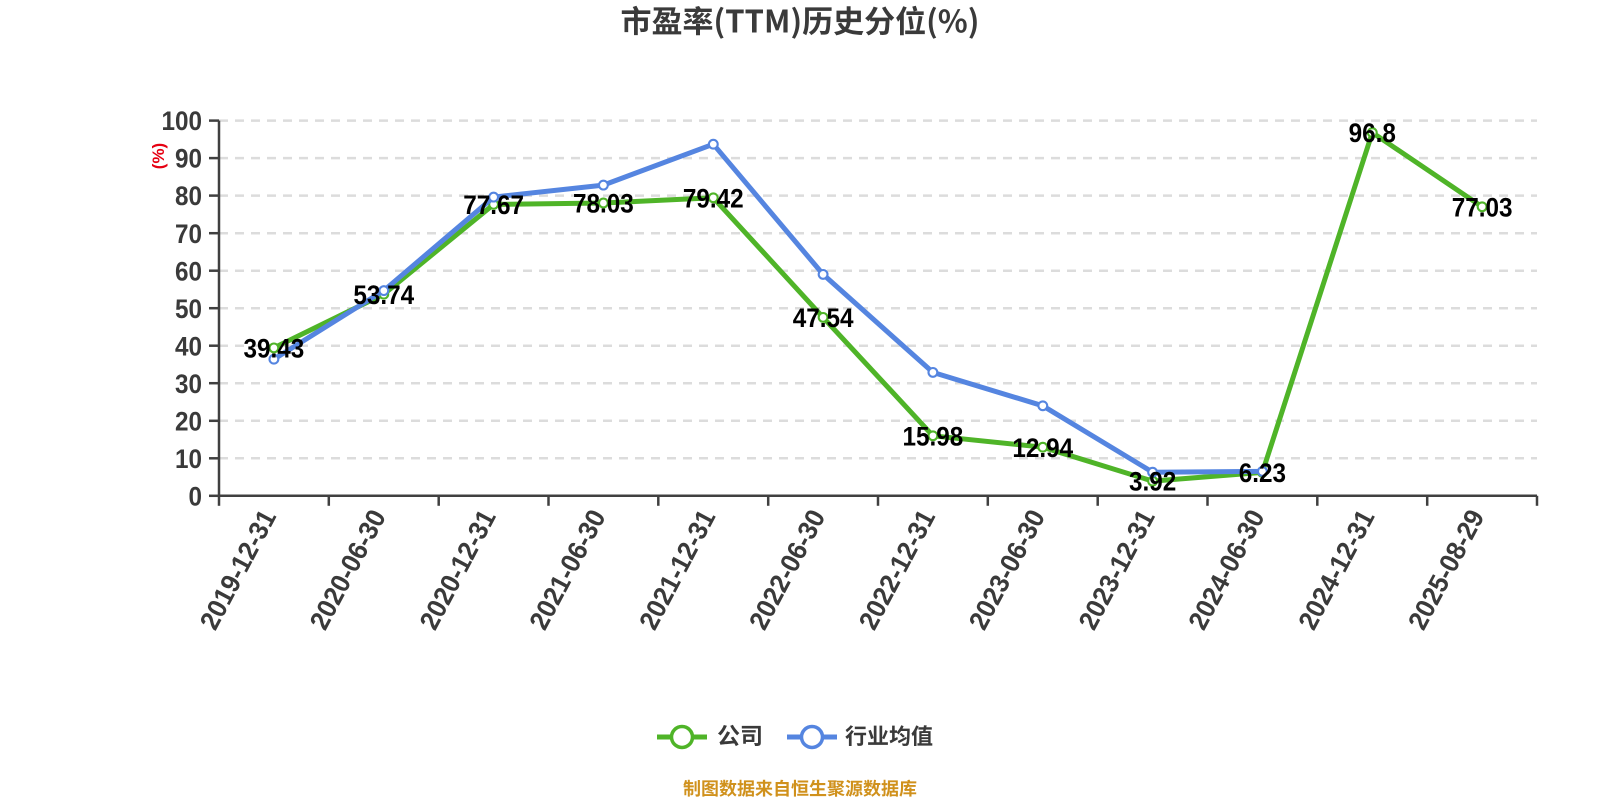 The height and width of the screenshot is (800, 1600). I want to click on y-tick-label-50: 50, so click(188, 309).